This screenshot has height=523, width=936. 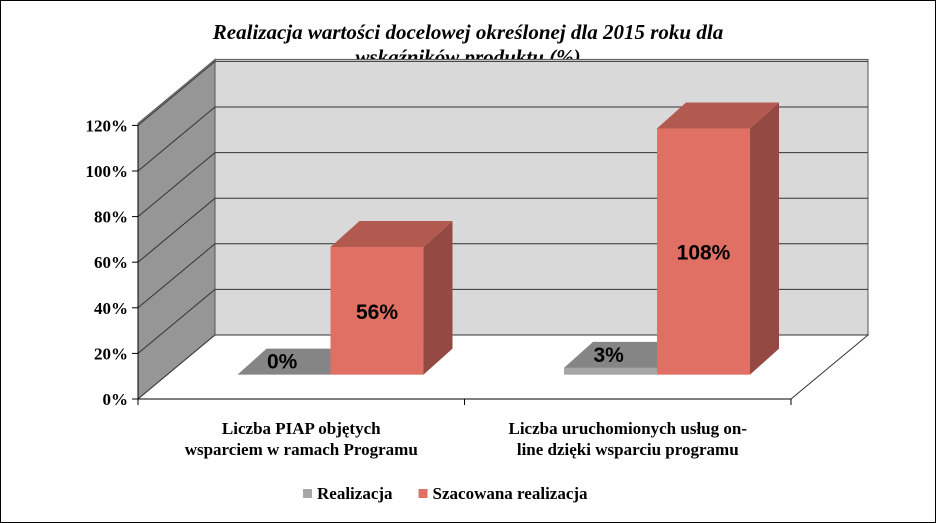 What do you see at coordinates (107, 125) in the screenshot?
I see `y-tick-label: 120%` at bounding box center [107, 125].